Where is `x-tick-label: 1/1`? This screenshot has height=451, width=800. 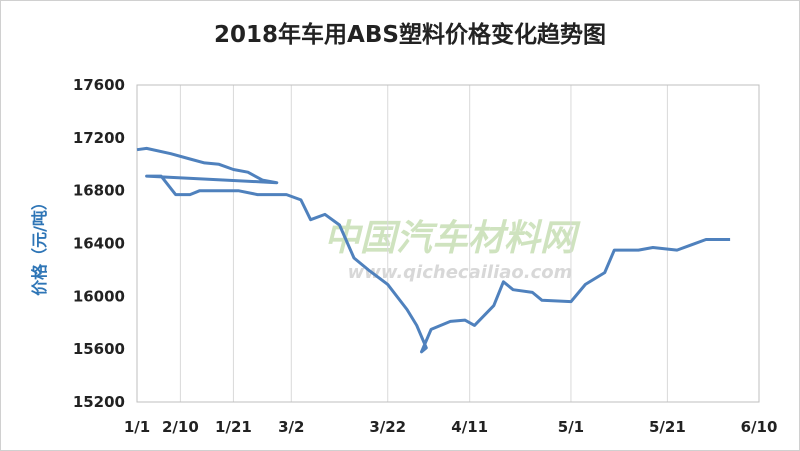 x-tick-label: 1/1 is located at coordinates (137, 427).